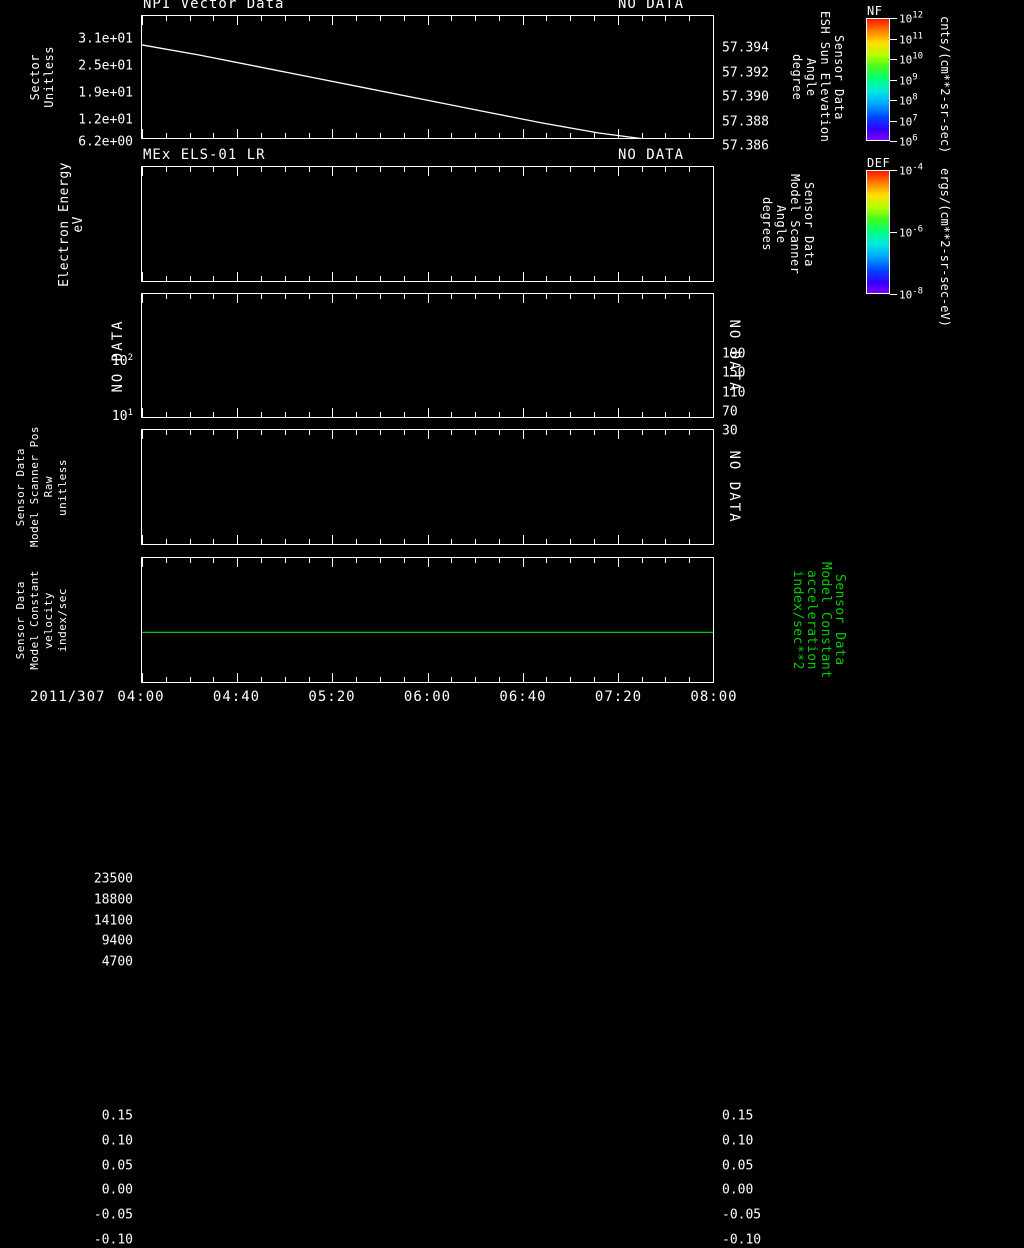 This screenshot has height=1248, width=1024. I want to click on colorbar-tick-label: 107, so click(908, 120).